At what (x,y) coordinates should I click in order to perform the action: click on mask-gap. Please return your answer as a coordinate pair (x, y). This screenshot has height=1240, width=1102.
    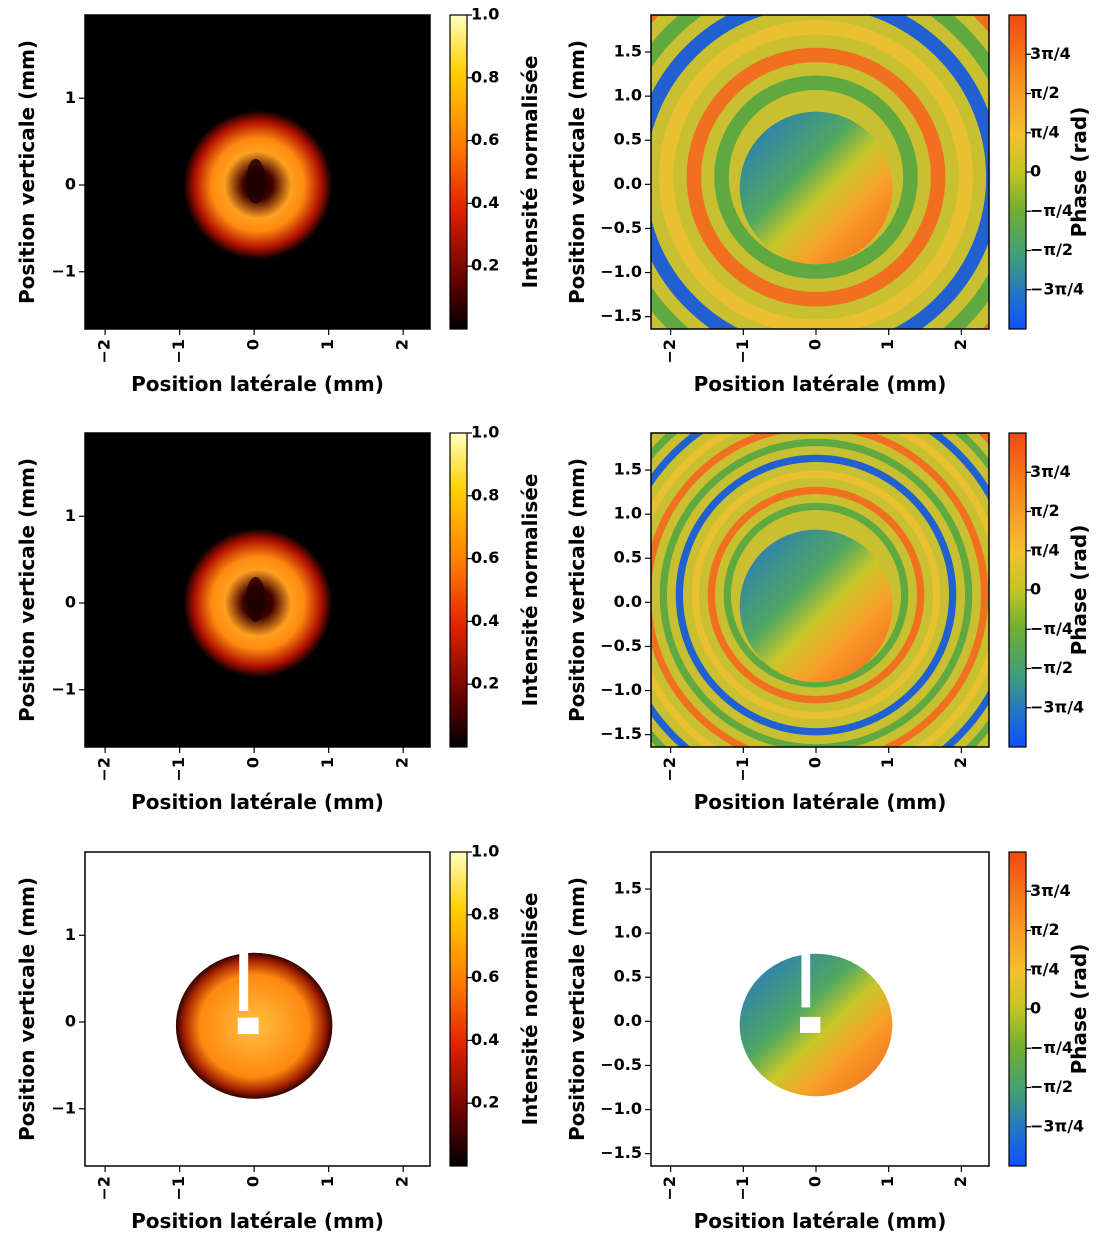
    Looking at the image, I should click on (806, 974).